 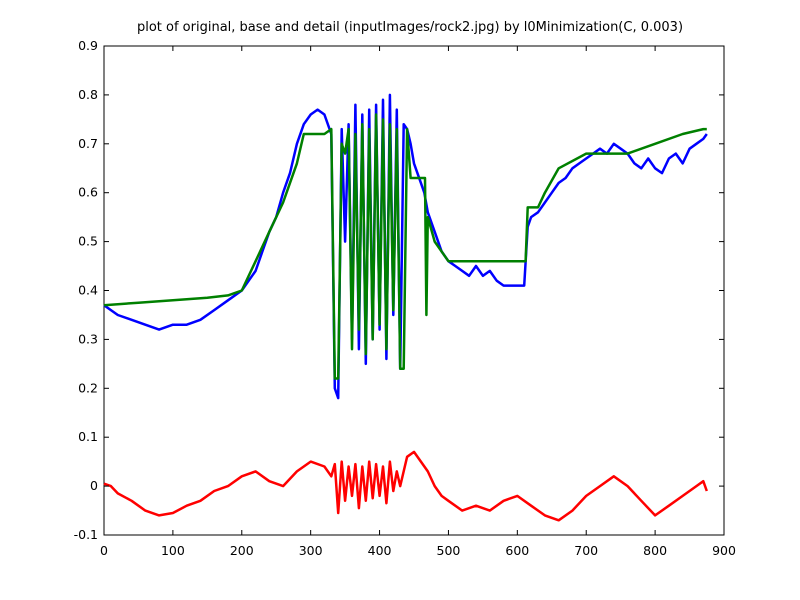 What do you see at coordinates (88, 192) in the screenshot?
I see `y-tick-label: 0.6` at bounding box center [88, 192].